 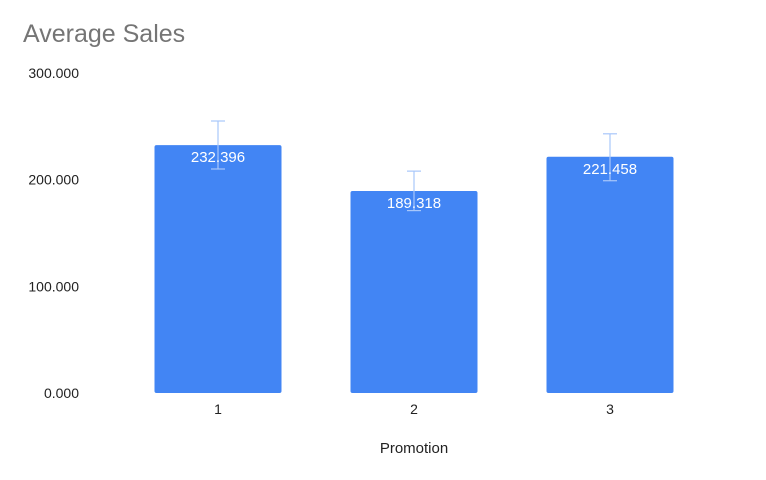 What do you see at coordinates (104, 34) in the screenshot?
I see `chart-title: Average Sales` at bounding box center [104, 34].